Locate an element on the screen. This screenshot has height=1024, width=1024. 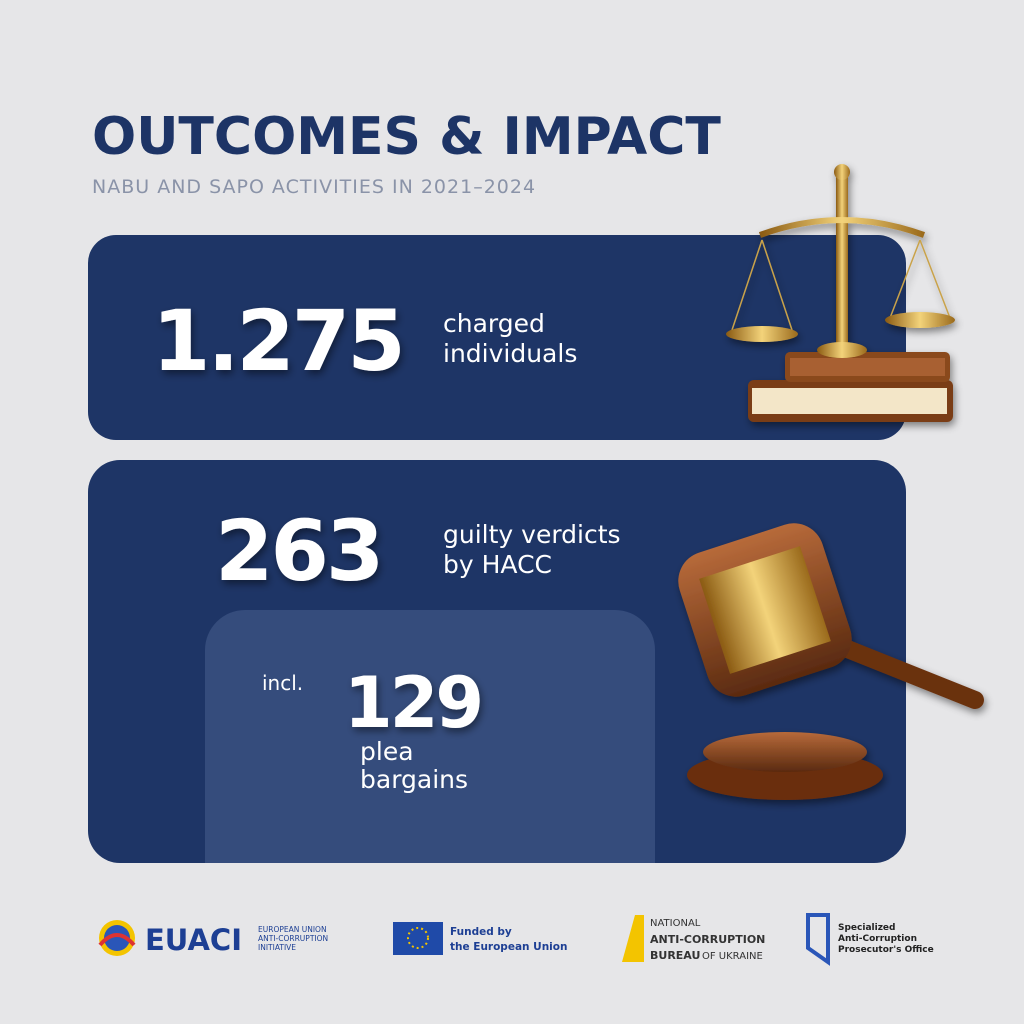
logo-text: OF UKRAINE is located at coordinates (732, 956).